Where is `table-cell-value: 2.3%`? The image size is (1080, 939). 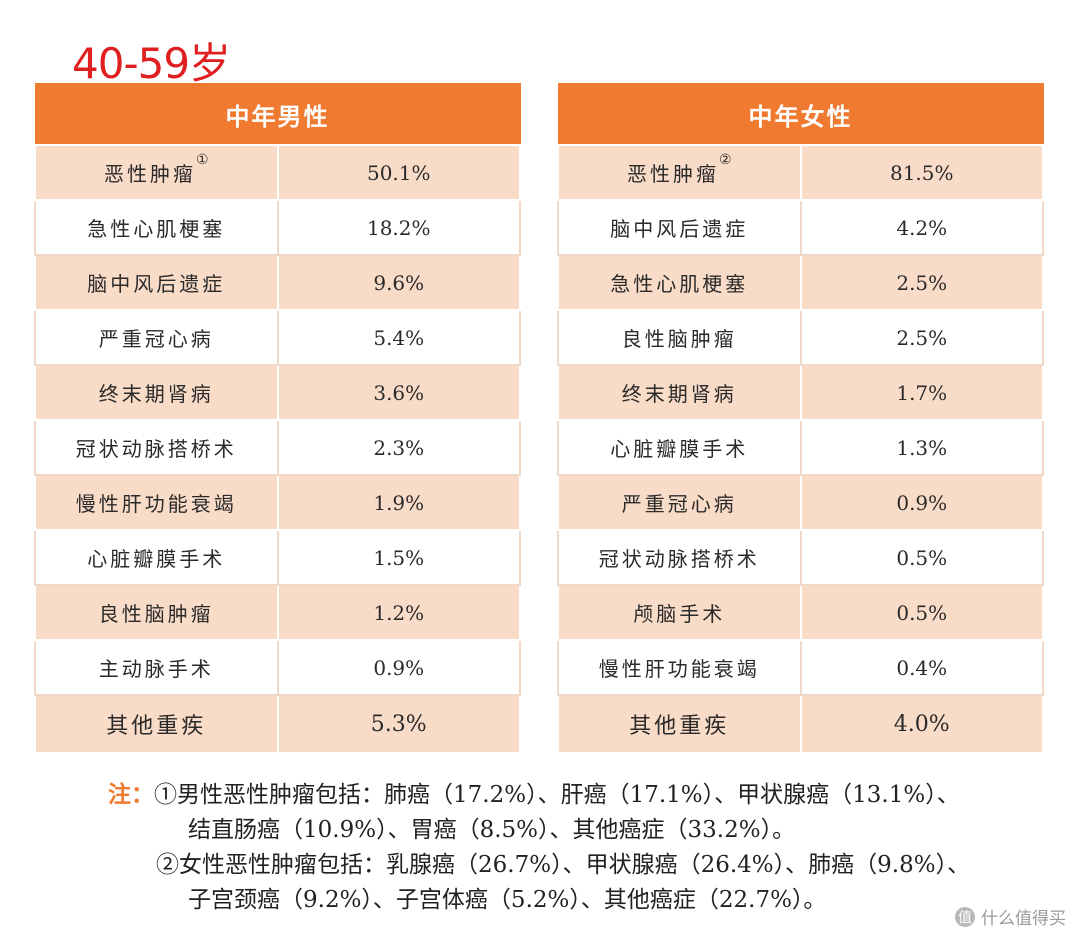
table-cell-value: 2.3% is located at coordinates (398, 447).